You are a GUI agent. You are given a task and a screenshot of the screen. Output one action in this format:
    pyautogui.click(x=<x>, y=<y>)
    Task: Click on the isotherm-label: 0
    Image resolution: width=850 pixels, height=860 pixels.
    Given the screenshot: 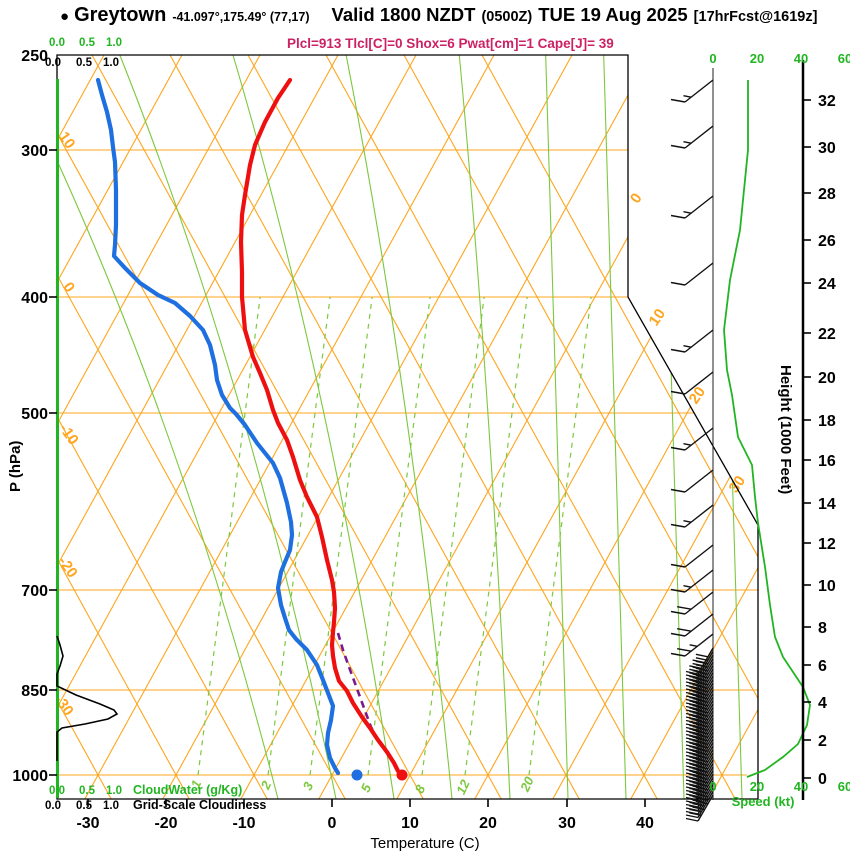 What is the action you would take?
    pyautogui.click(x=636, y=198)
    